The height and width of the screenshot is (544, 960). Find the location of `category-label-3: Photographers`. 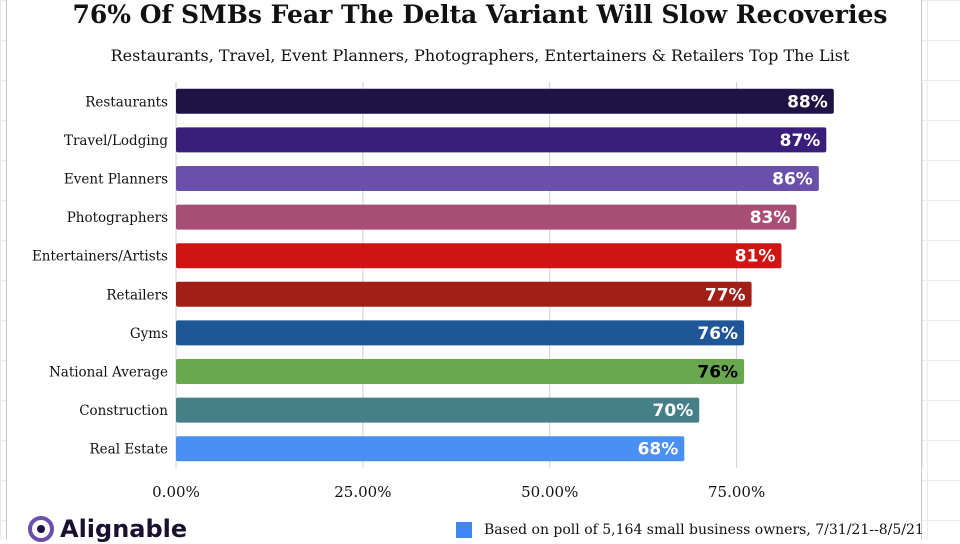

category-label-3: Photographers is located at coordinates (117, 218).